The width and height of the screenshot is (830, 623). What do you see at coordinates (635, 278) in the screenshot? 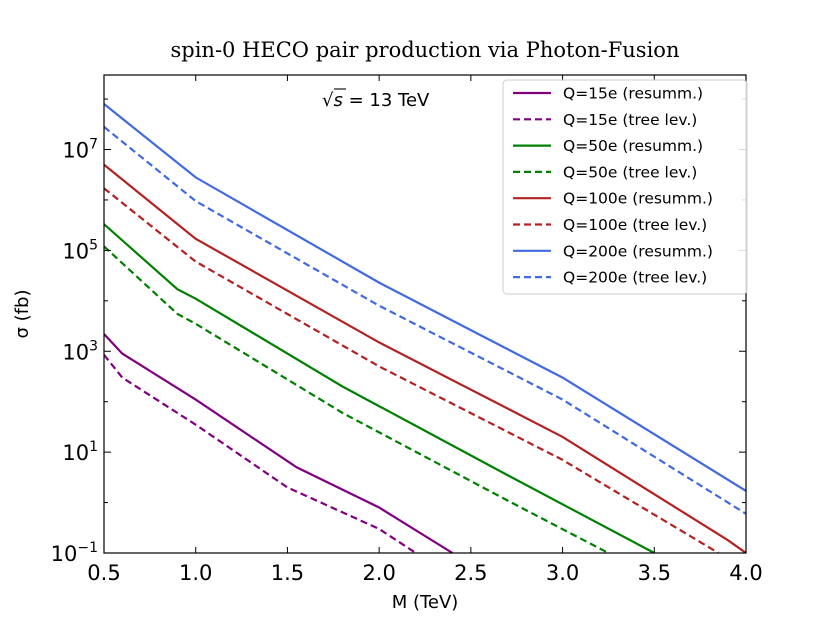
I see `legend-label: Q=200e (tree lev.)` at bounding box center [635, 278].